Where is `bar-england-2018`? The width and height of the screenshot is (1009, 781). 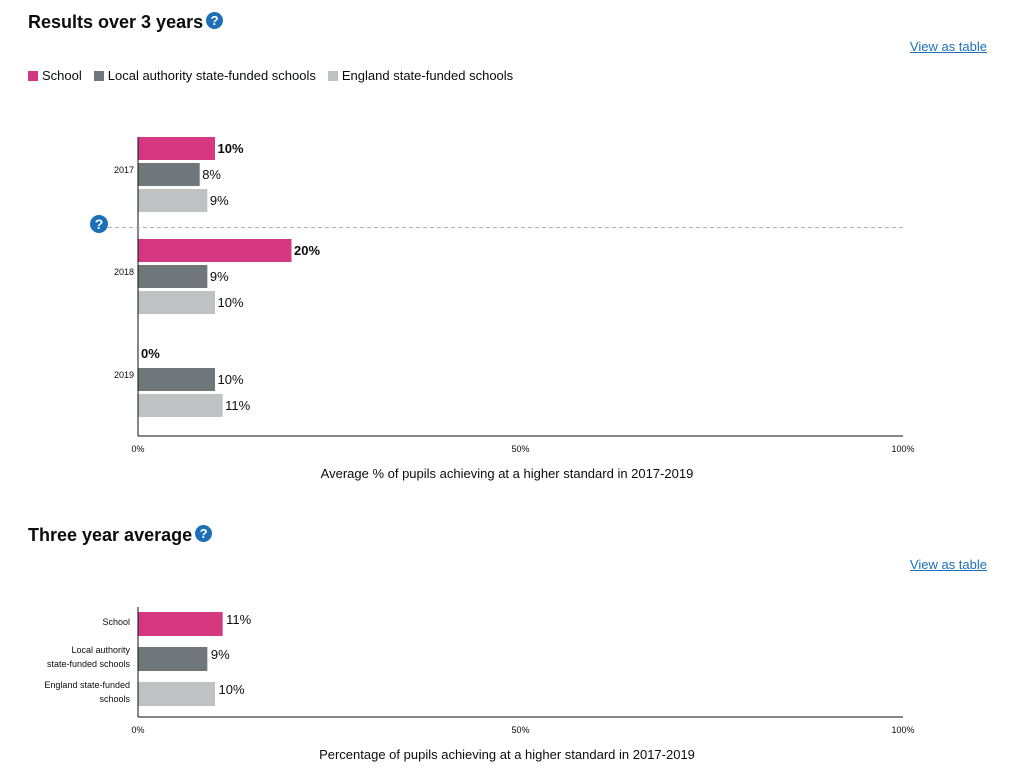
bar-england-2018 is located at coordinates (176, 302).